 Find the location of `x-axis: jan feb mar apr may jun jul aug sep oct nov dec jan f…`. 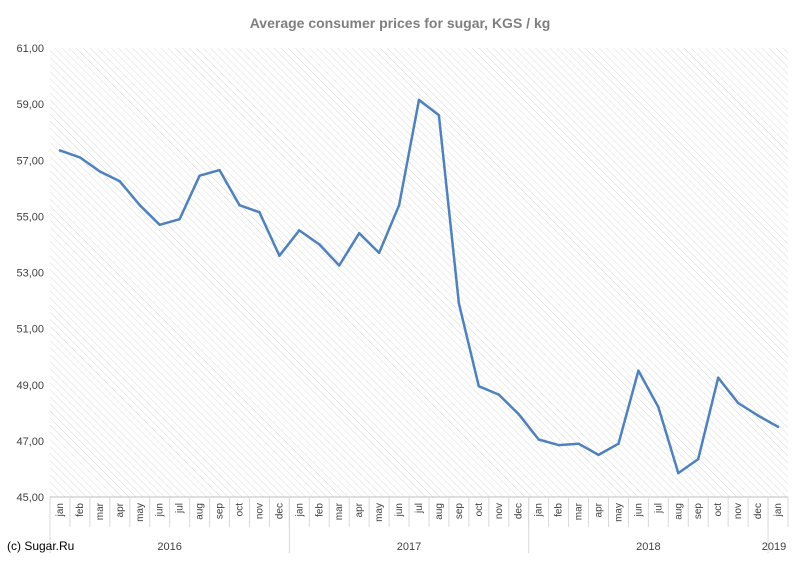

x-axis: jan feb mar apr may jun jul aug sep oct nov dec jan f… is located at coordinates (419, 524).